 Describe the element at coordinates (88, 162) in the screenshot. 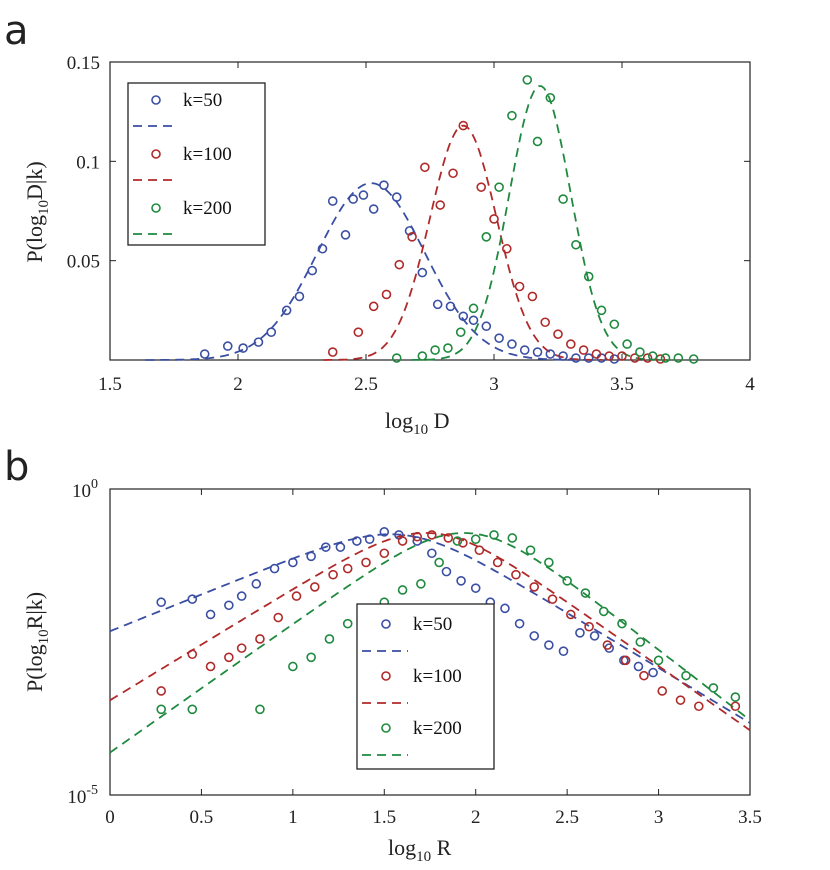

I see `panel-a-y-tick-label: 0.1` at that location.